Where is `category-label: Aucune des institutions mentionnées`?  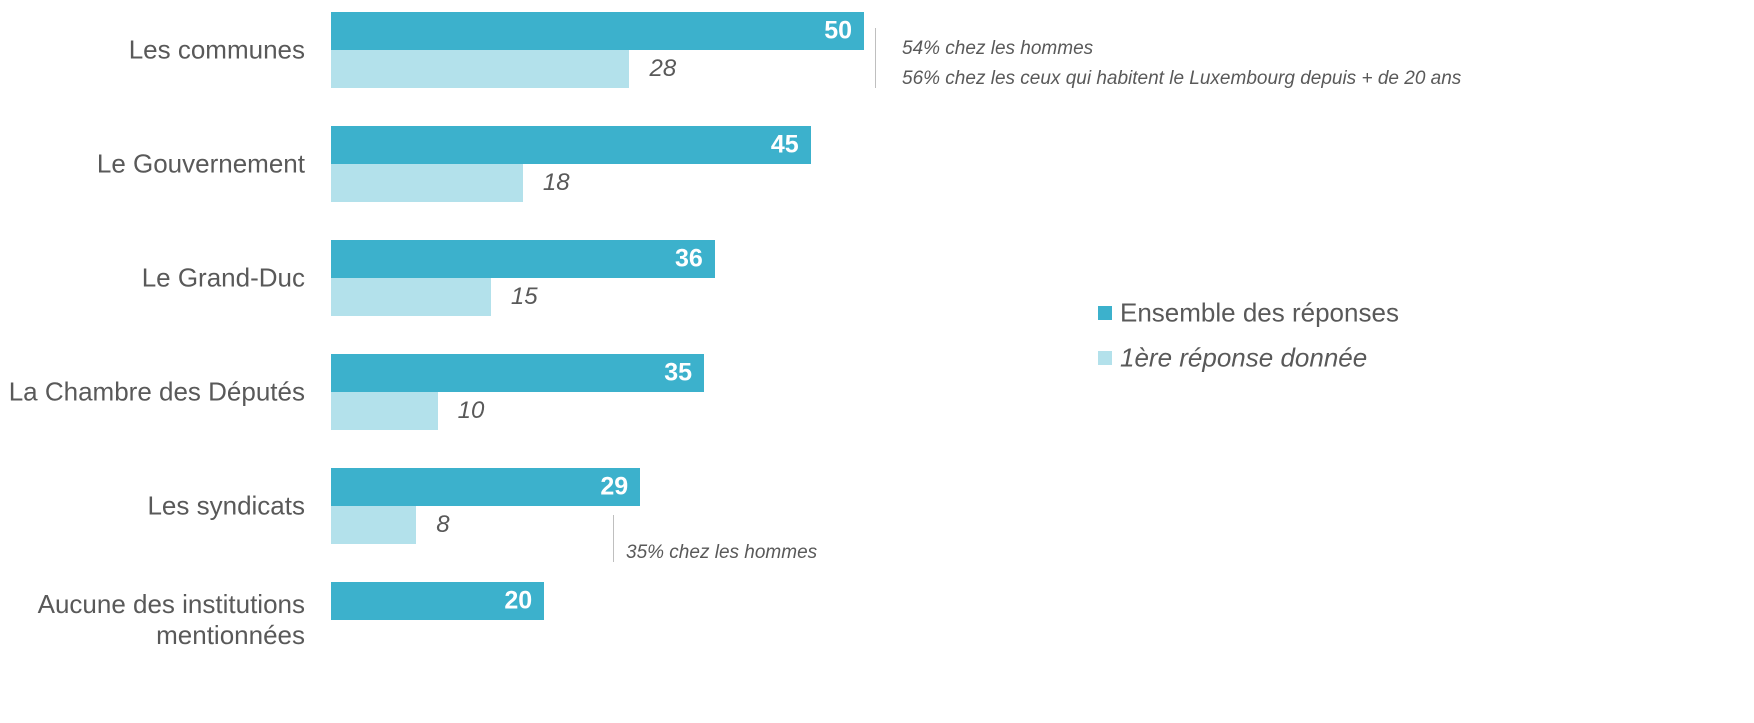
category-label: Aucune des institutions mentionnées is located at coordinates (171, 619).